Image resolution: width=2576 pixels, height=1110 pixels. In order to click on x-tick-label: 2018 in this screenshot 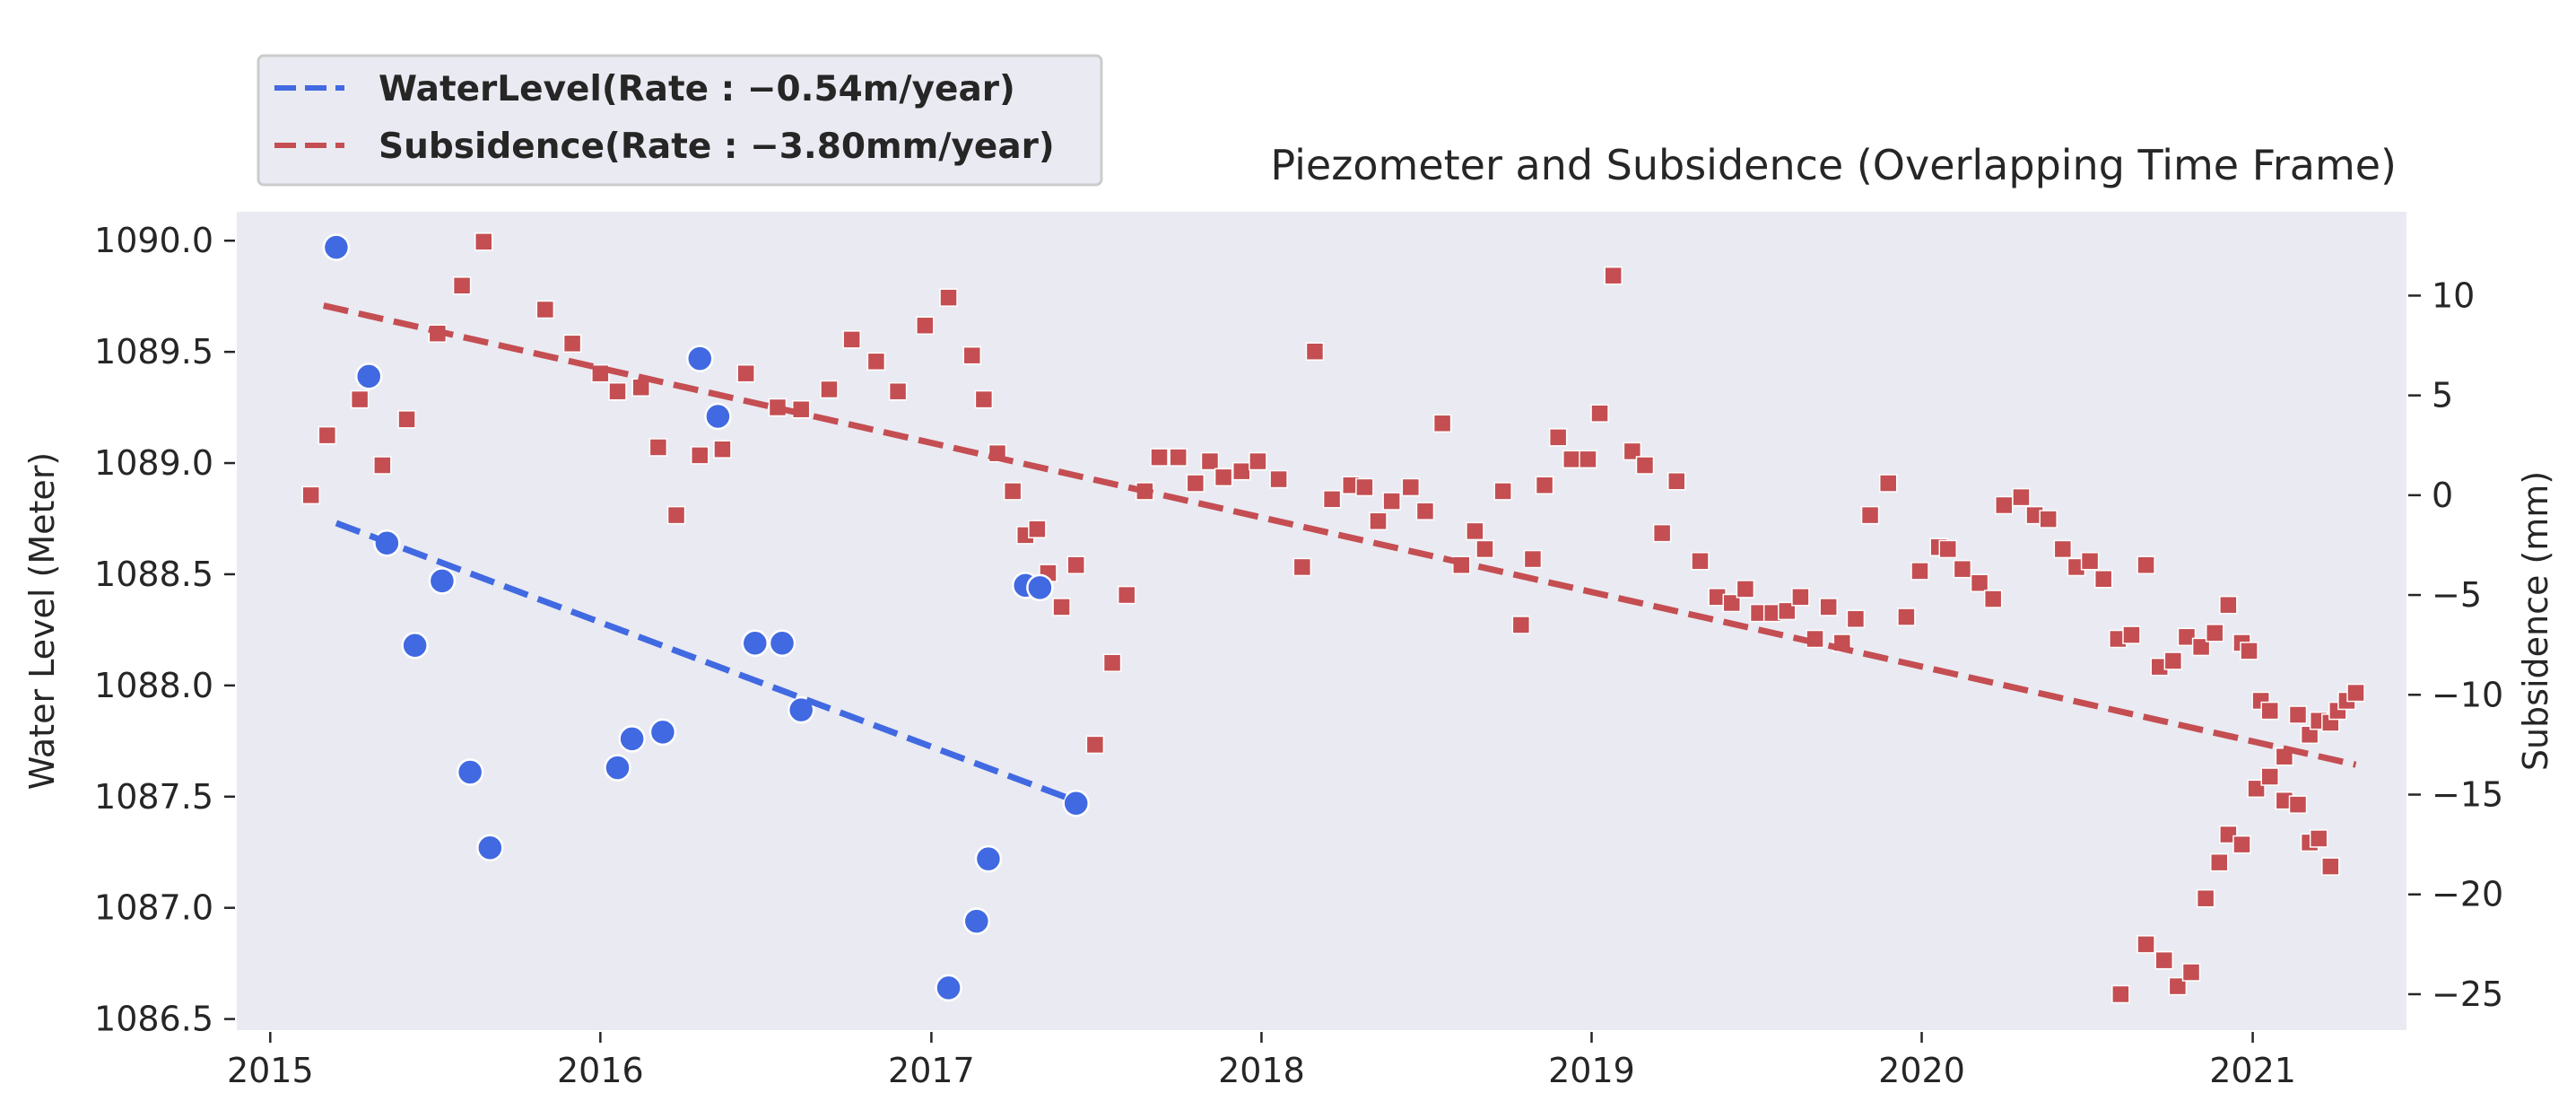, I will do `click(1261, 1070)`.